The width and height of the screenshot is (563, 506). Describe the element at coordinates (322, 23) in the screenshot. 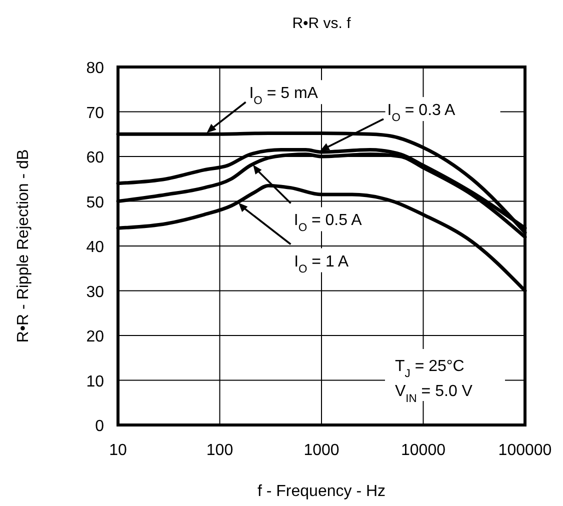

I see `chart-title: R•R vs. f` at that location.